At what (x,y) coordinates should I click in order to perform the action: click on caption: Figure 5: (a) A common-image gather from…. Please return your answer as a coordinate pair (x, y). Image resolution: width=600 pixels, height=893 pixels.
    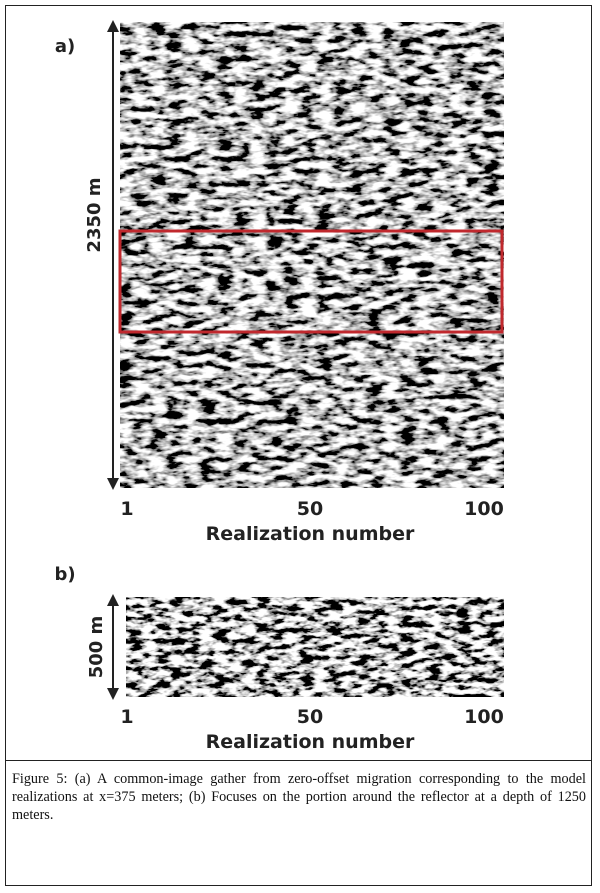
    Looking at the image, I should click on (299, 797).